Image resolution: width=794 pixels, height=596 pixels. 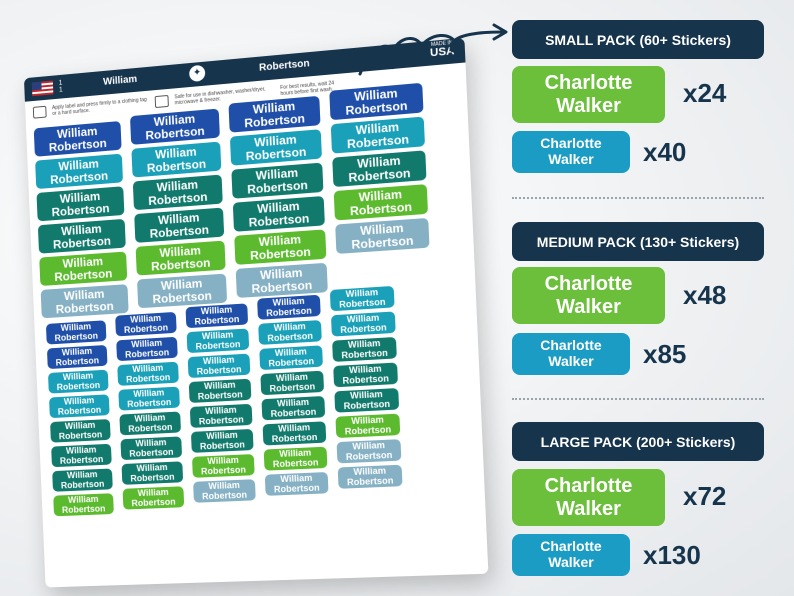 I want to click on us-flag-icon, so click(x=43, y=89).